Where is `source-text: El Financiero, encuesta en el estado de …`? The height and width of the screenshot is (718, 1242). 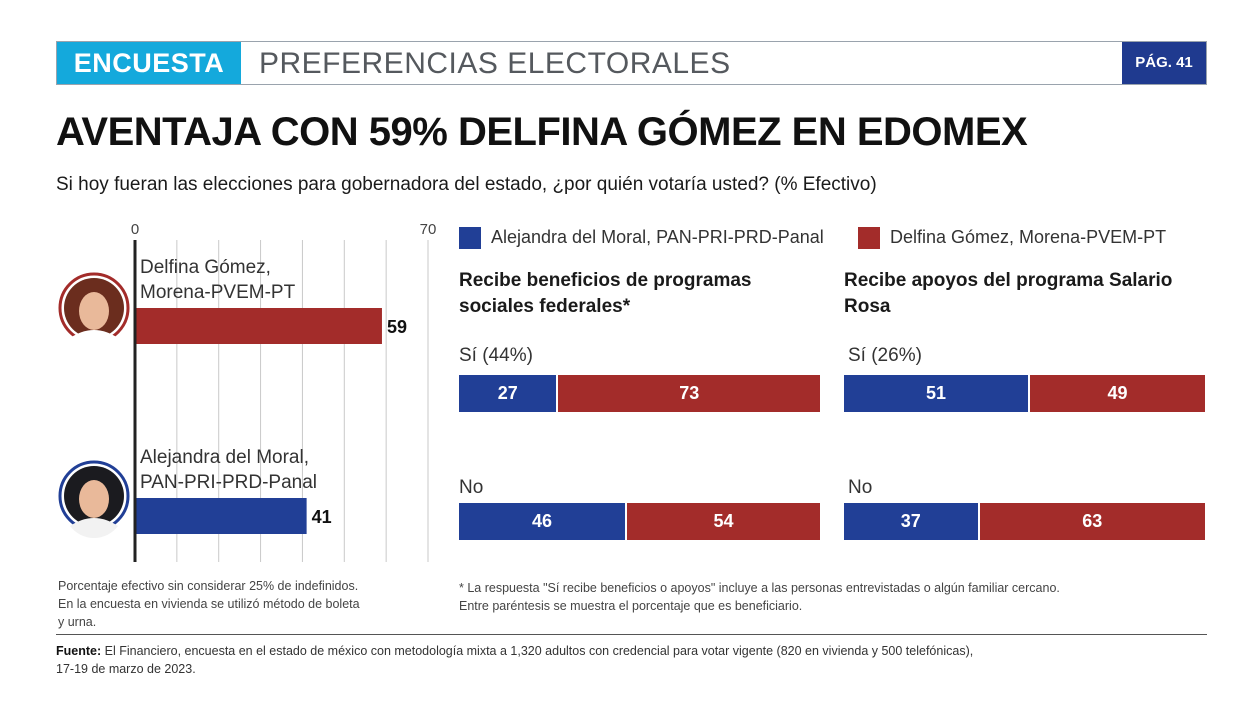 source-text: El Financiero, encuesta en el estado de … is located at coordinates (539, 651).